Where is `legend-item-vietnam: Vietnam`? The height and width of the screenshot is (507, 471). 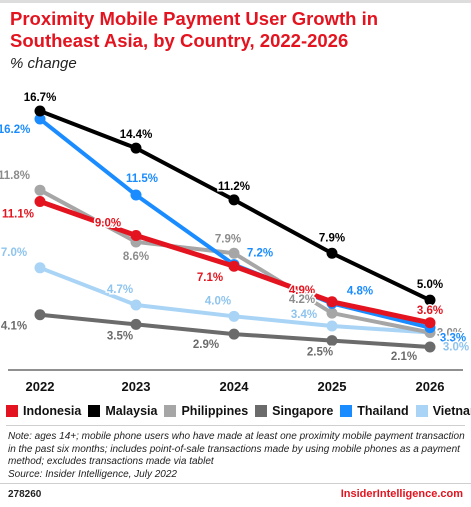
legend-item-vietnam: Vietnam is located at coordinates (443, 411).